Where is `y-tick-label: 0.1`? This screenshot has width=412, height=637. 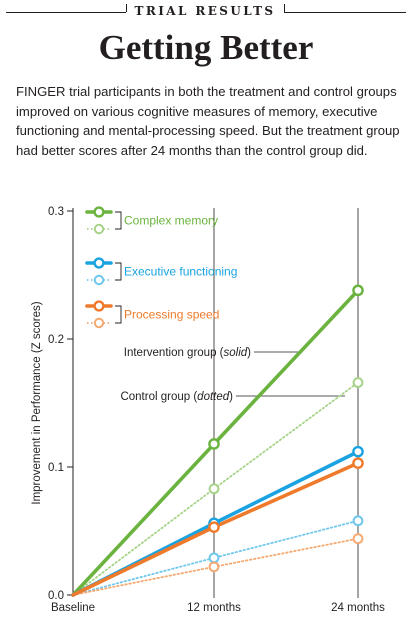 y-tick-label: 0.1 is located at coordinates (56, 468).